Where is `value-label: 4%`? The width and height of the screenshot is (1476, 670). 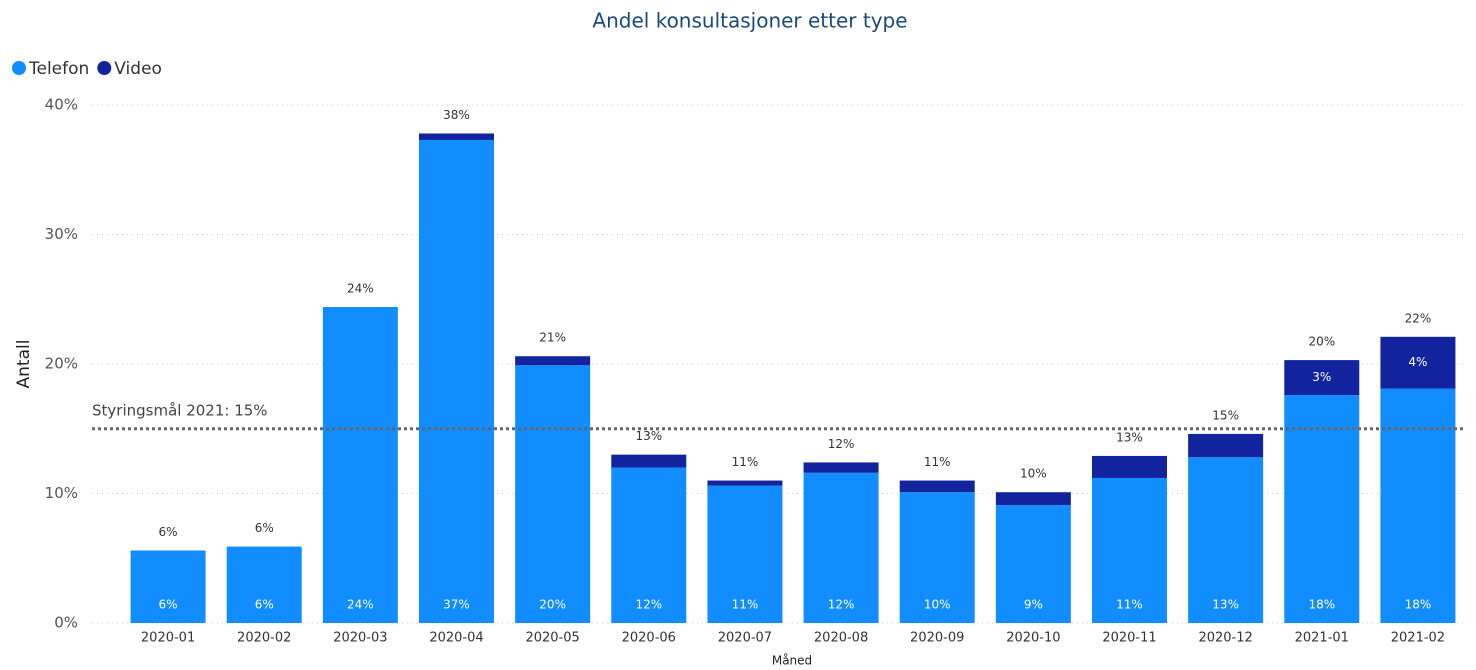
value-label: 4% is located at coordinates (1417, 362).